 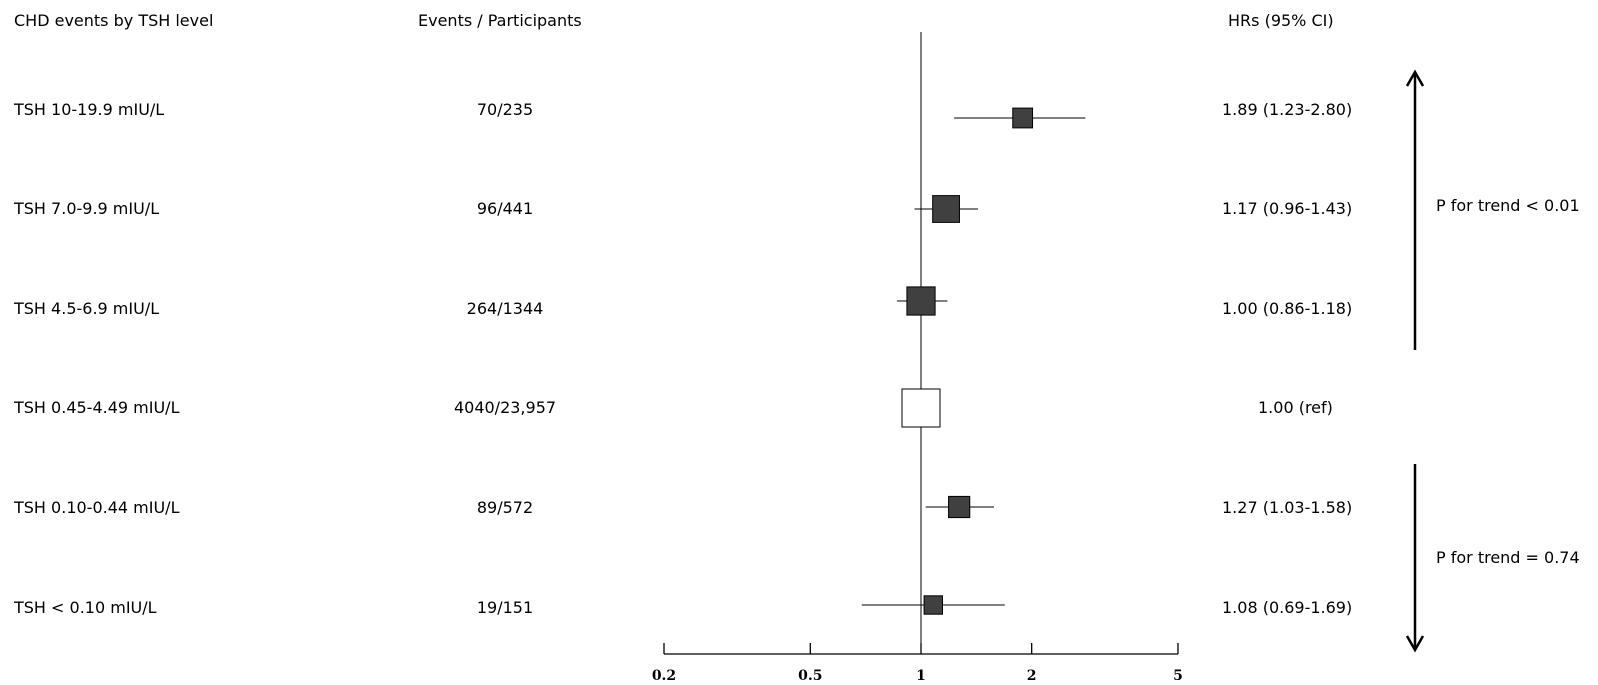 What do you see at coordinates (505, 208) in the screenshot?
I see `row-events-value: 96/441` at bounding box center [505, 208].